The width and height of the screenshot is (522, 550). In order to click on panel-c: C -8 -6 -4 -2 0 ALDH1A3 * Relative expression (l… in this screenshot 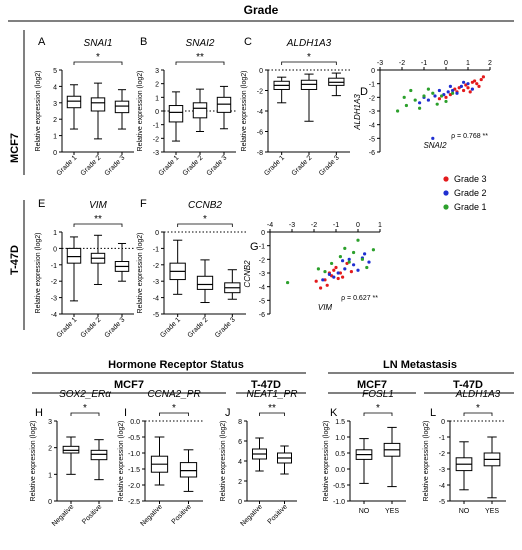, I will do `click(295, 106)`.